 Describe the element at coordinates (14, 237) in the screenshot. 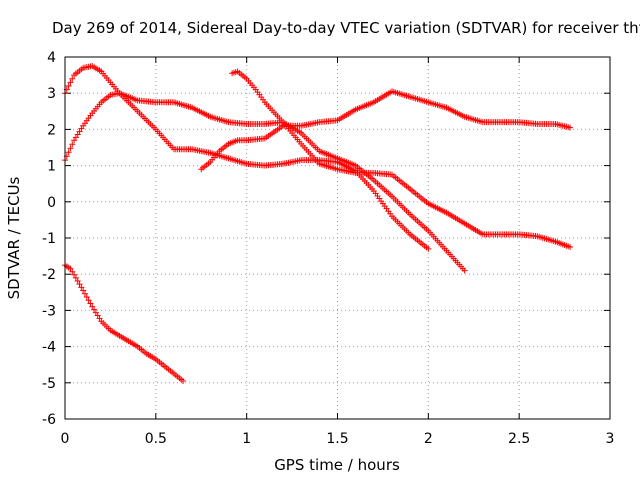

I see `y-axis-label: SDTVAR / TECUs` at that location.